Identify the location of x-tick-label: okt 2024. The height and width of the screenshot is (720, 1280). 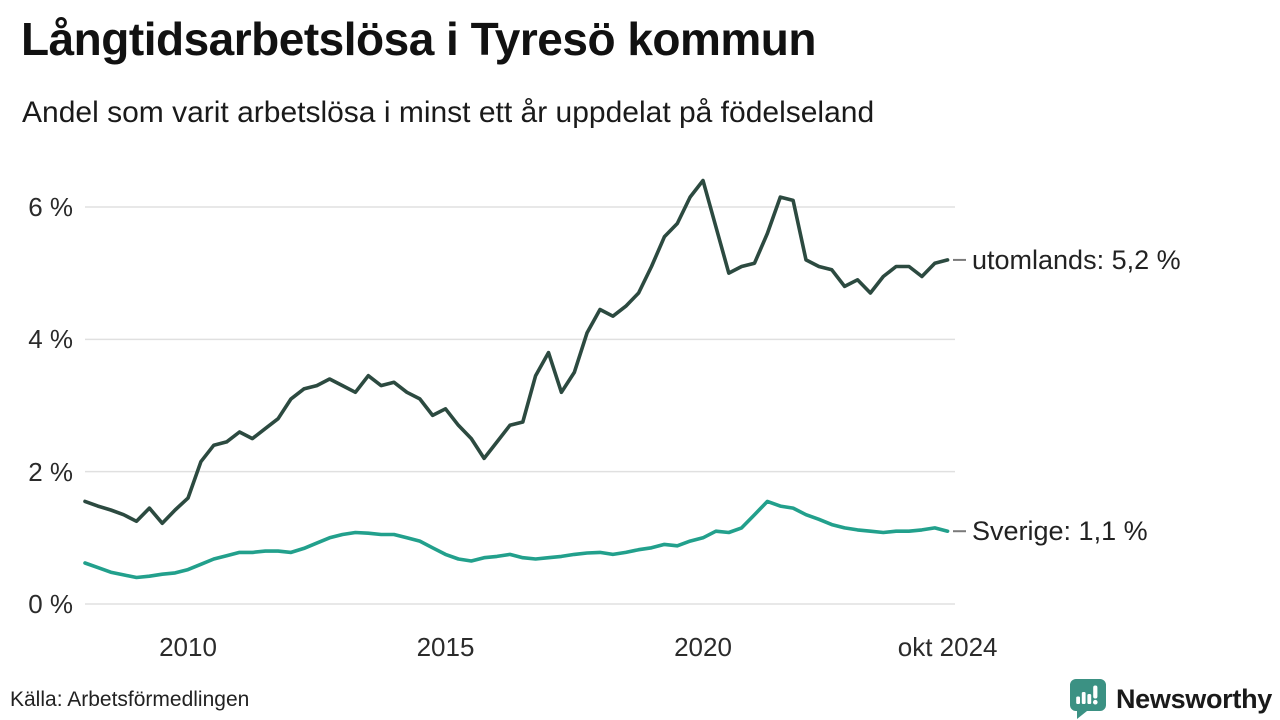
(947, 647).